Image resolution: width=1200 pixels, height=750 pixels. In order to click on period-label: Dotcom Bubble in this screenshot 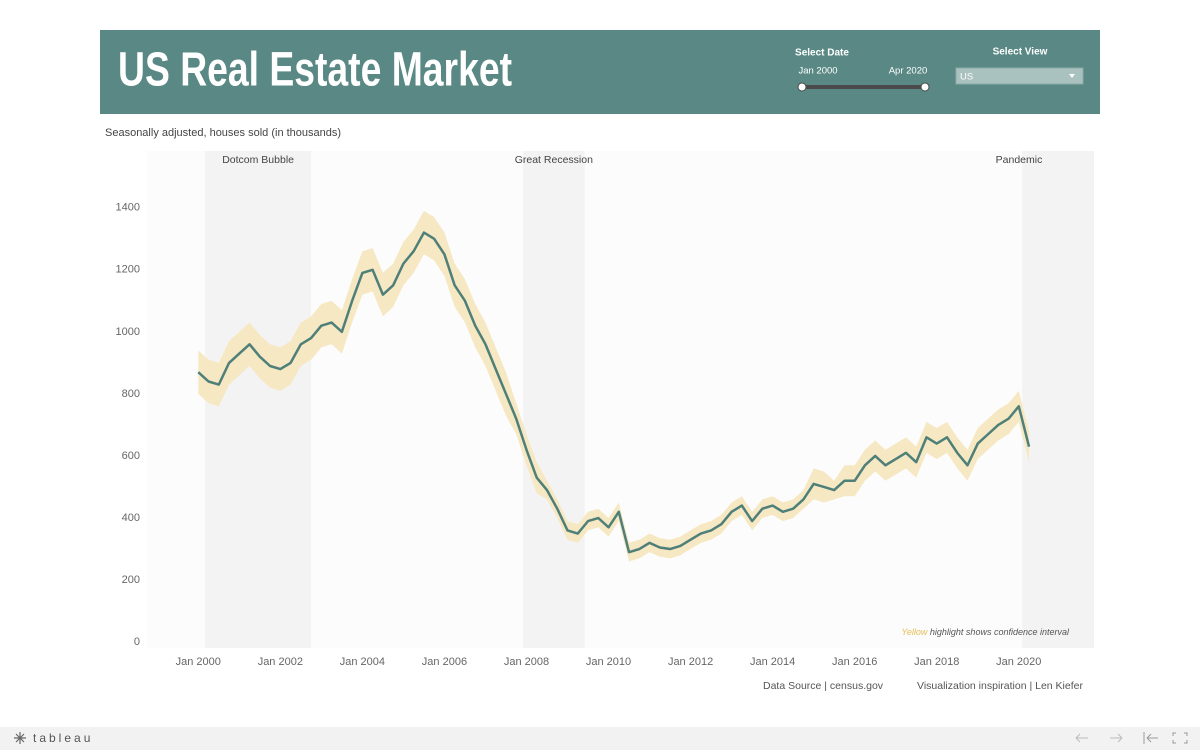, I will do `click(258, 160)`.